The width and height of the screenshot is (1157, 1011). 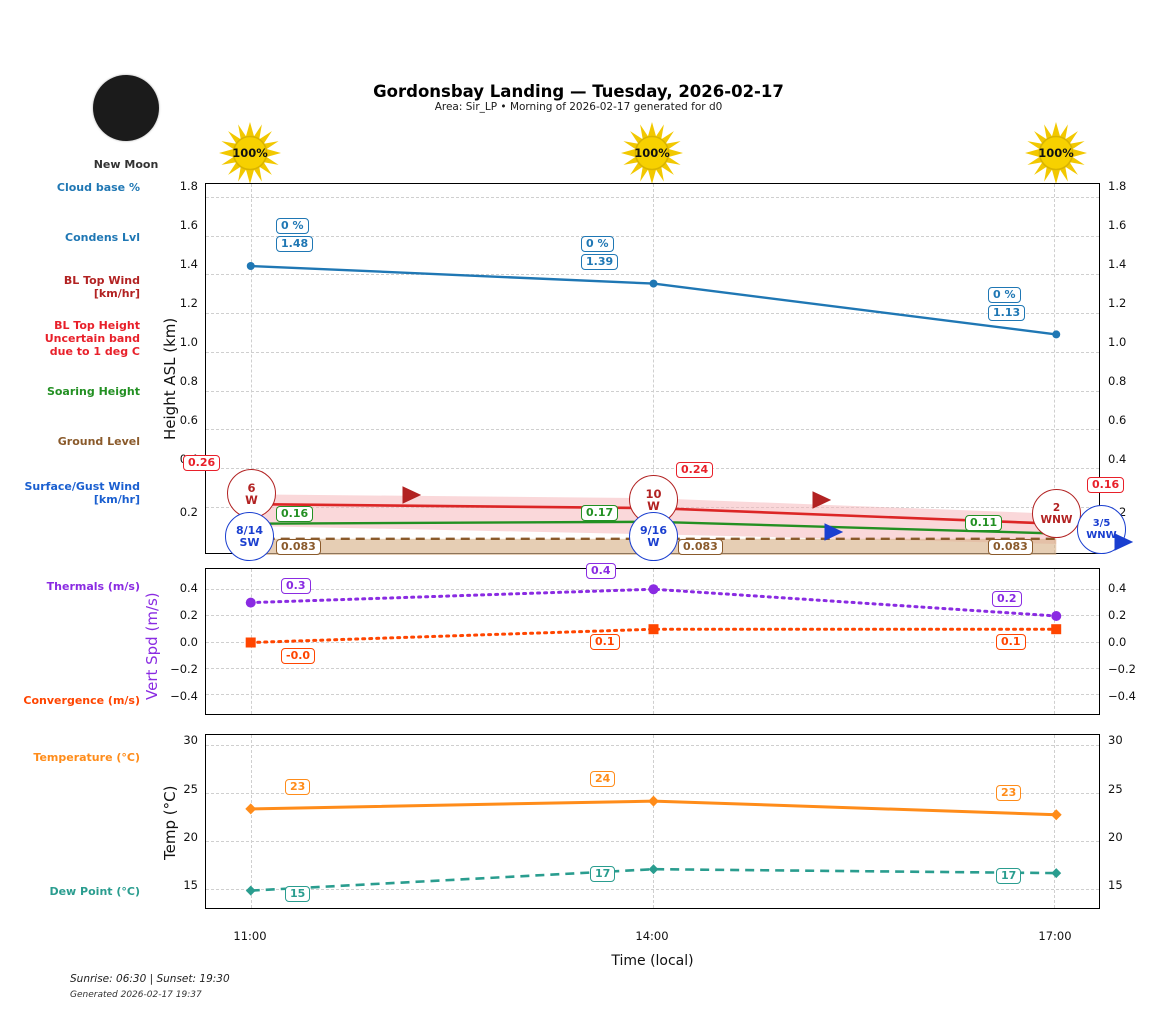 I want to click on dew-point-label-3: 17, so click(x=1009, y=876).